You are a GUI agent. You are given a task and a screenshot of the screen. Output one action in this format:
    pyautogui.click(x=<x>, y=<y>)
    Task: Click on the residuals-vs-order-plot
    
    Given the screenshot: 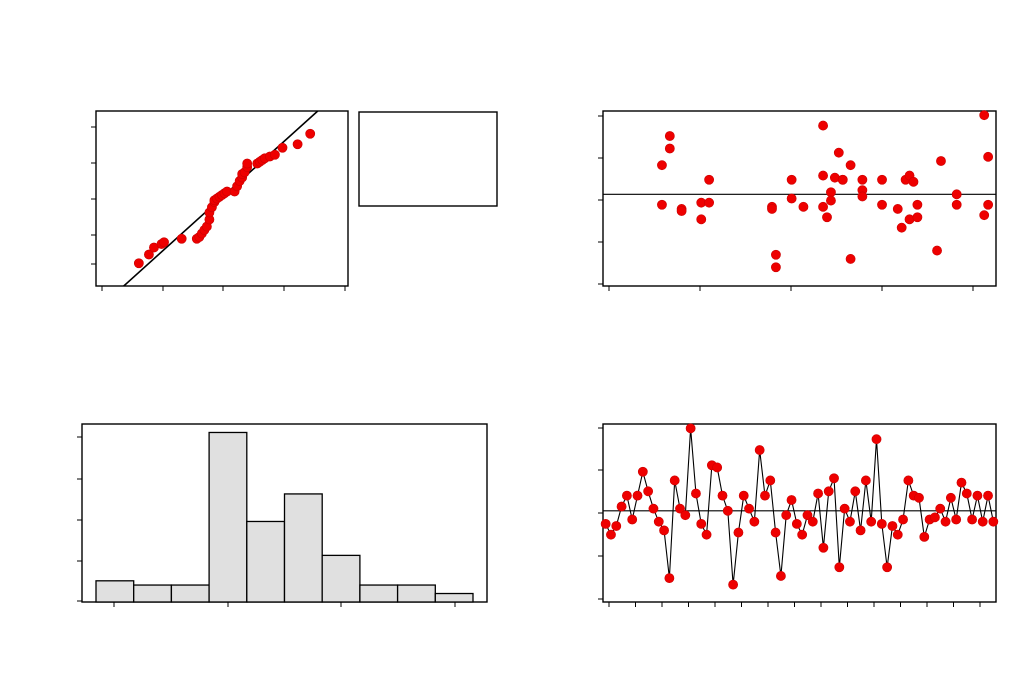 What is the action you would take?
    pyautogui.click(x=798, y=515)
    